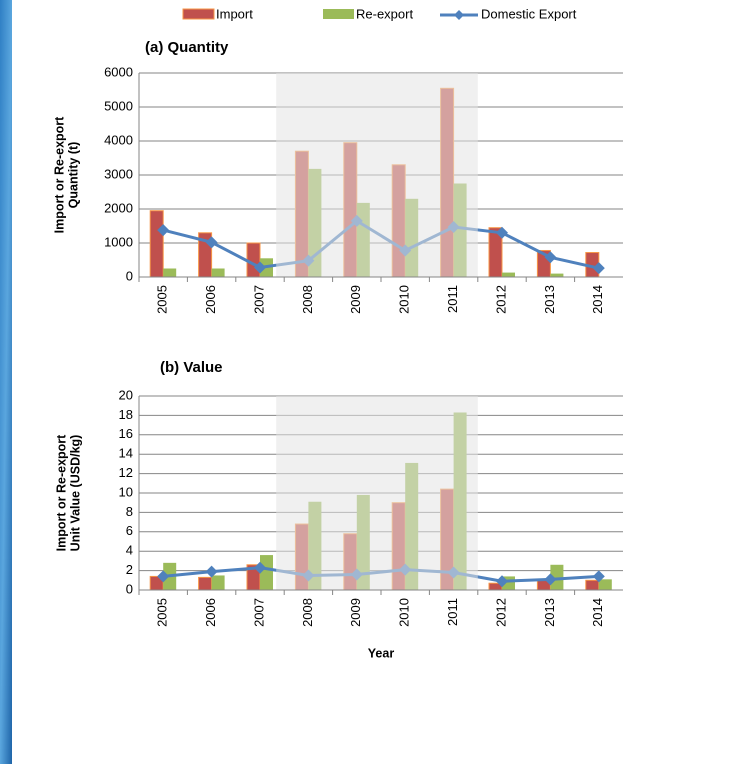 The width and height of the screenshot is (747, 764). Describe the element at coordinates (129, 550) in the screenshot. I see `y-tick-label: 4` at that location.